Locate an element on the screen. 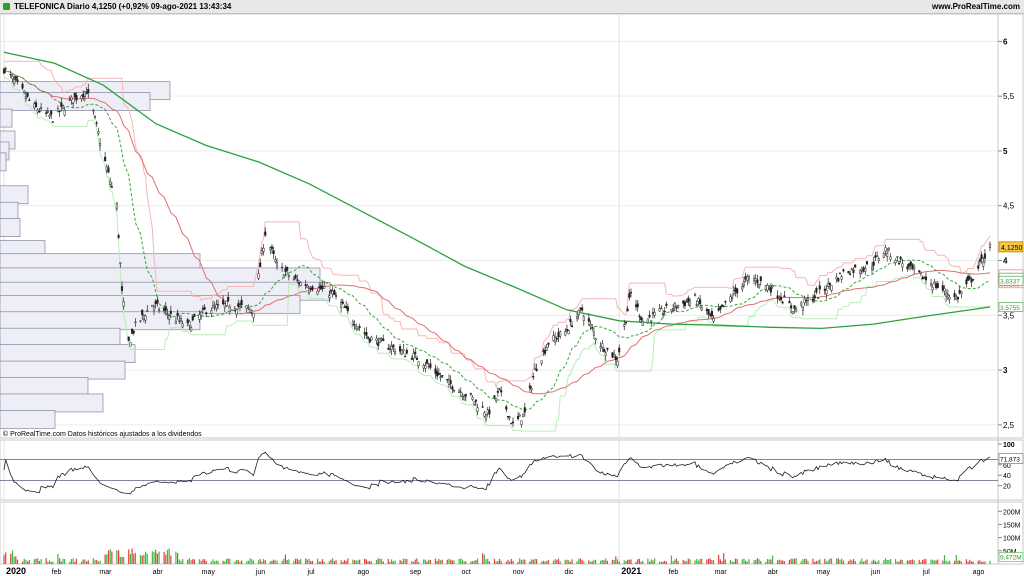 This screenshot has height=576, width=1024. price-tick-label: 5 is located at coordinates (1005, 151).